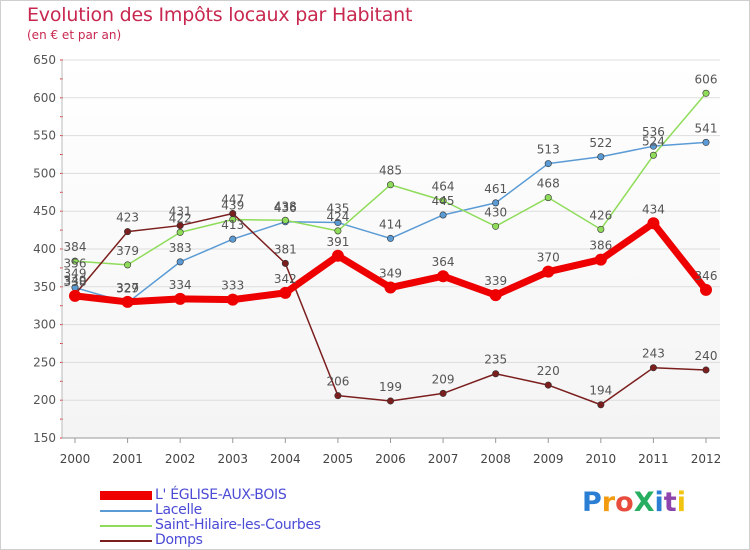  I want to click on data-label: 338, so click(75, 282).